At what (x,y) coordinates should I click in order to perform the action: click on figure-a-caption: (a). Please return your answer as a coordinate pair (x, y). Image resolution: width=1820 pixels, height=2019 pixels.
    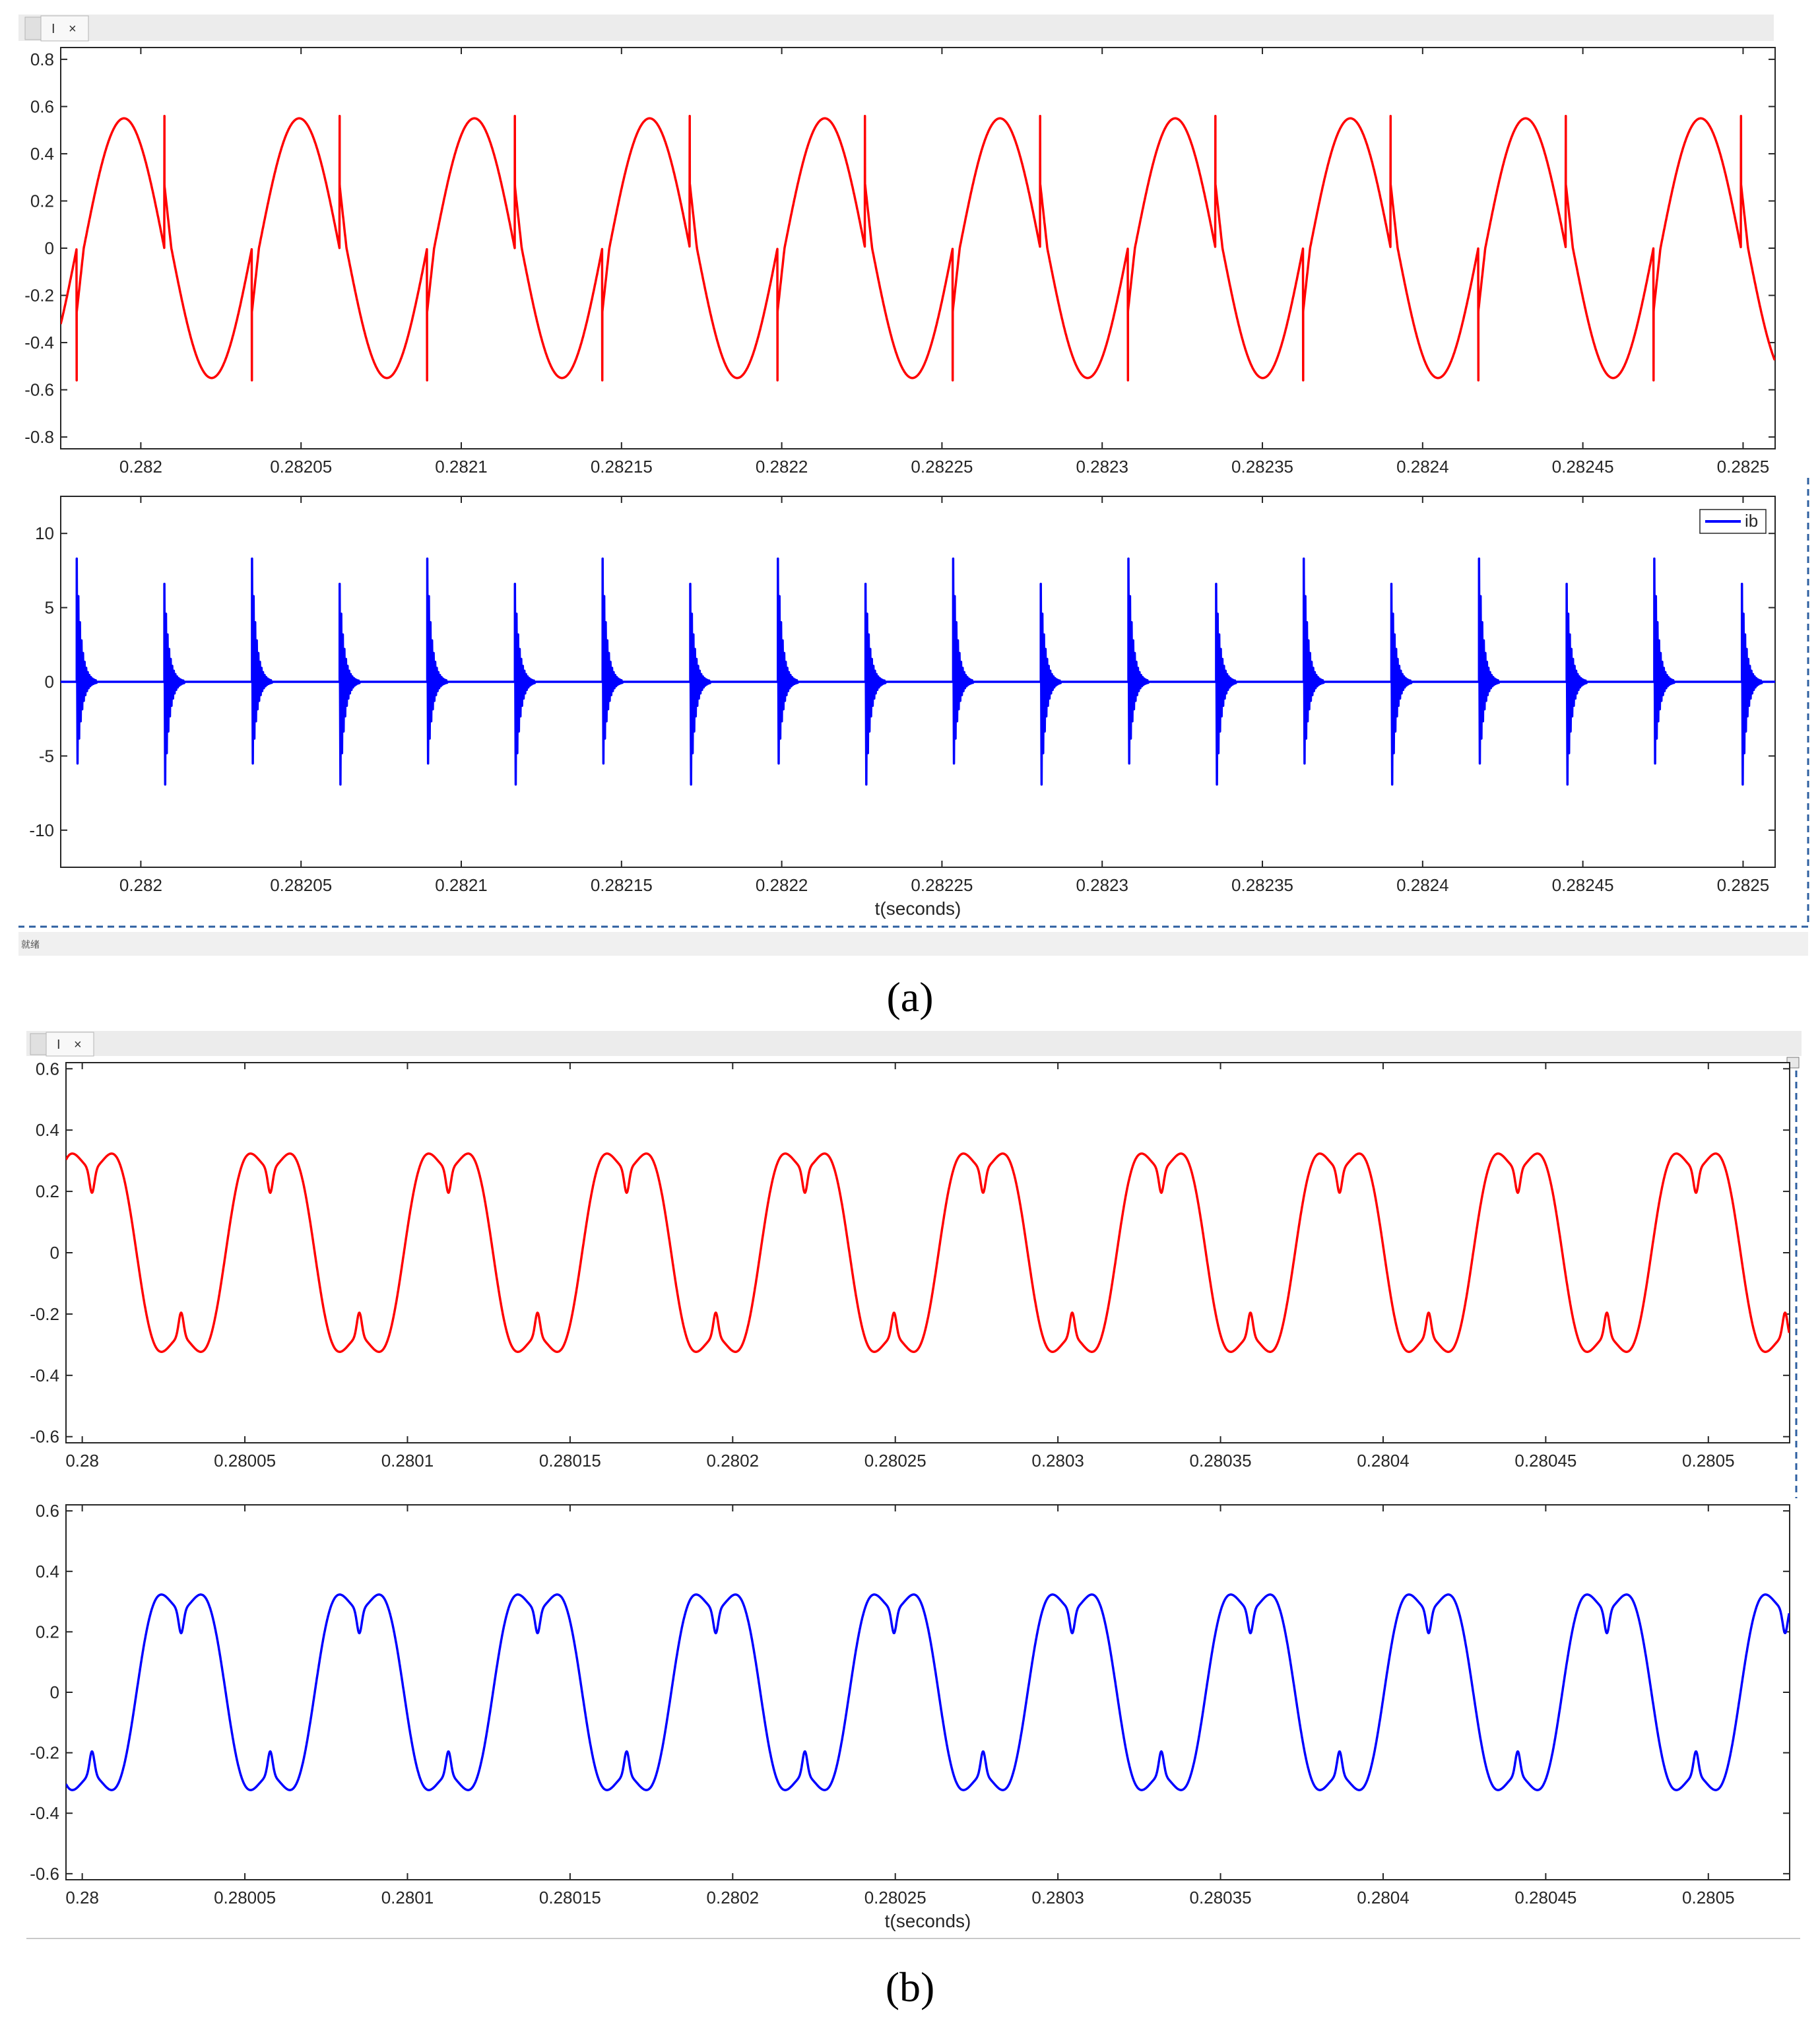
    Looking at the image, I should click on (909, 997).